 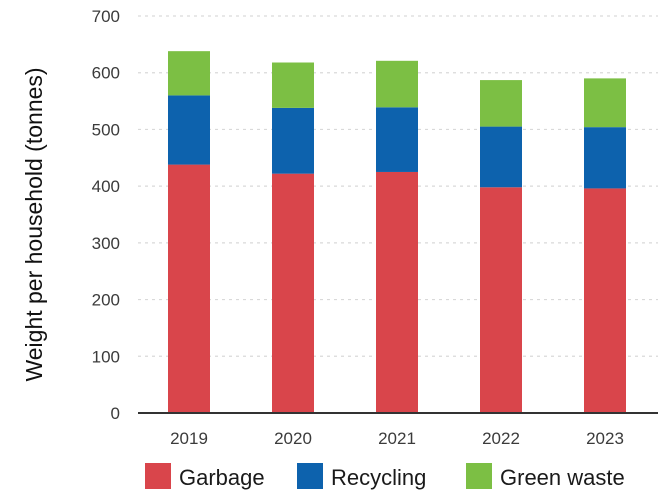 What do you see at coordinates (189, 73) in the screenshot?
I see `bar-segment-green-waste-2019` at bounding box center [189, 73].